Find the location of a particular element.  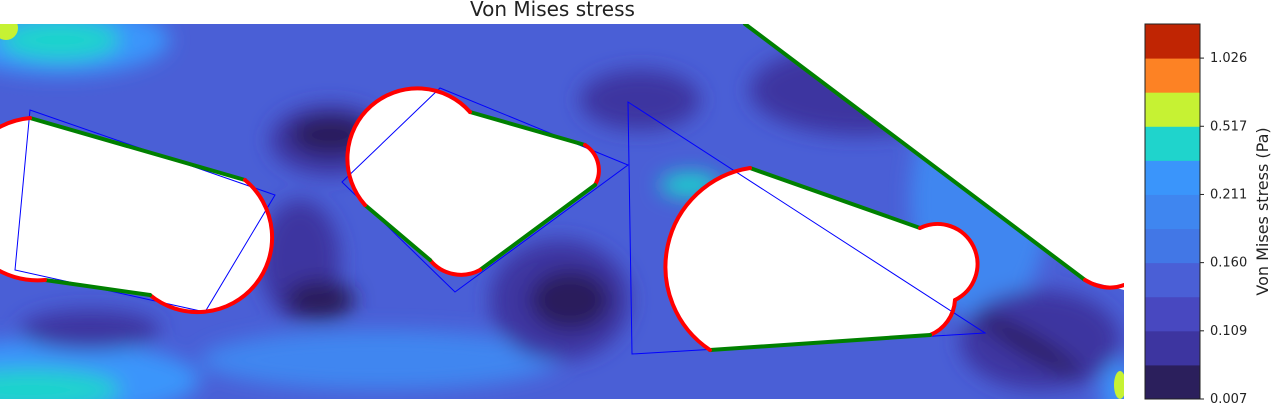

colorbar-frame is located at coordinates (1172, 211).